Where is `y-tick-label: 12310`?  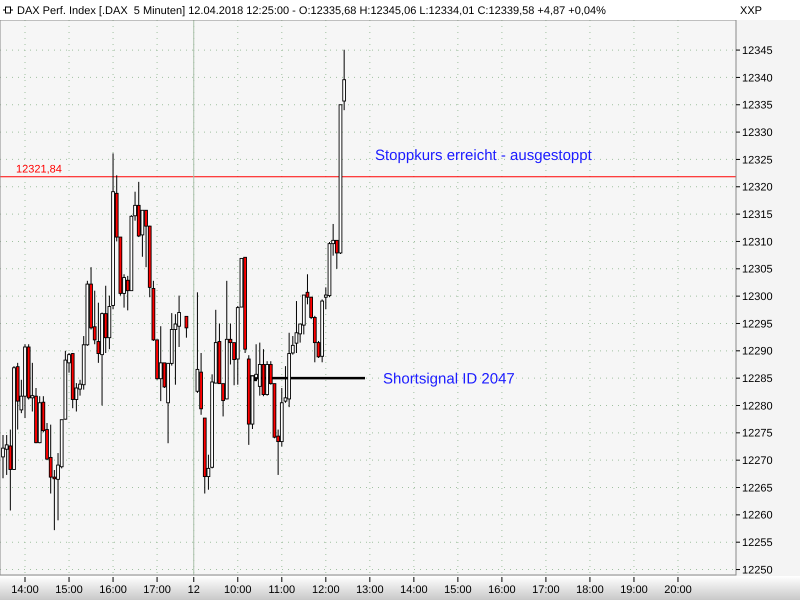 y-tick-label: 12310 is located at coordinates (757, 242).